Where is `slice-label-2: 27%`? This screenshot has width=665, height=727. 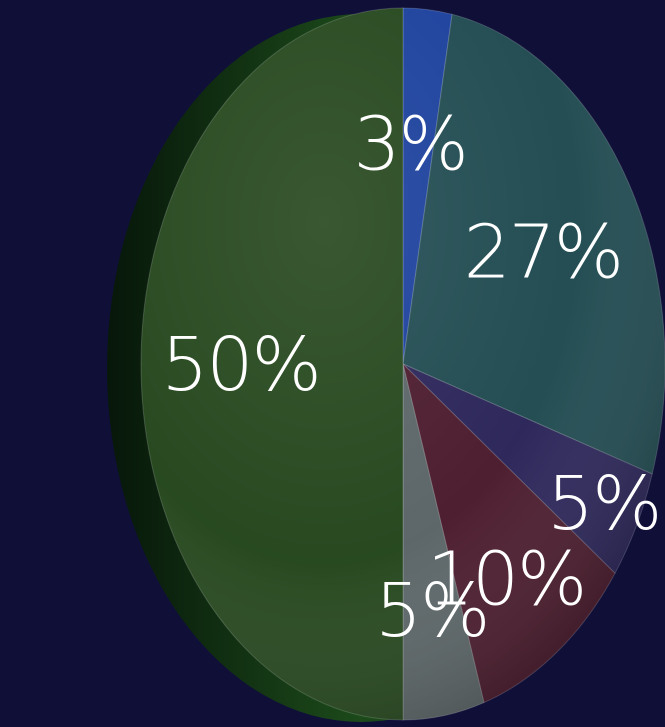
slice-label-2: 27% is located at coordinates (543, 253).